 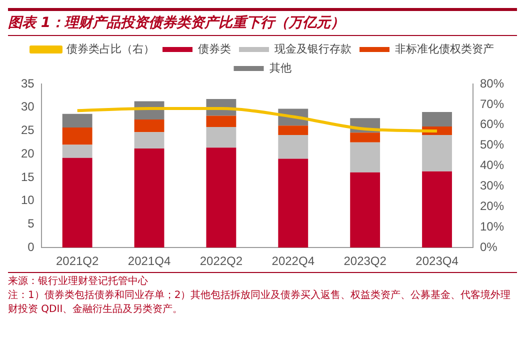 I want to click on line-series, so click(x=257, y=120).